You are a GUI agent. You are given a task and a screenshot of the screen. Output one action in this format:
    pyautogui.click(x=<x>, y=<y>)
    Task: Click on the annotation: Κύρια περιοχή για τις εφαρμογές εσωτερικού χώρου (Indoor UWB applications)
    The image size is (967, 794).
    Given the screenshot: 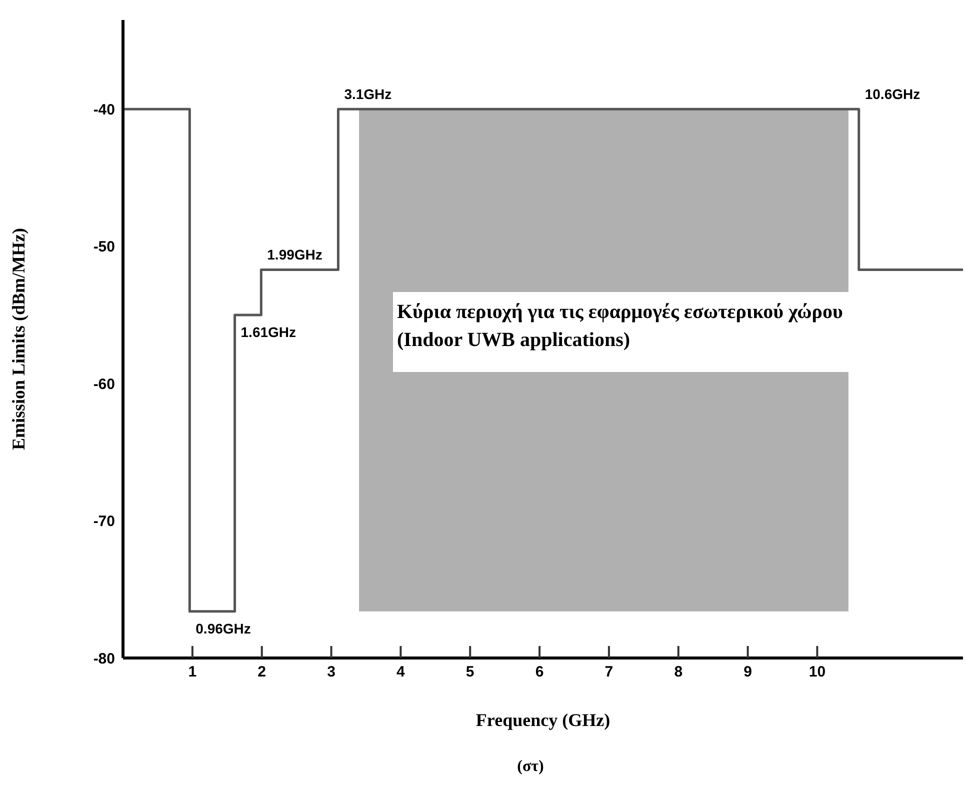 What is the action you would take?
    pyautogui.click(x=622, y=332)
    